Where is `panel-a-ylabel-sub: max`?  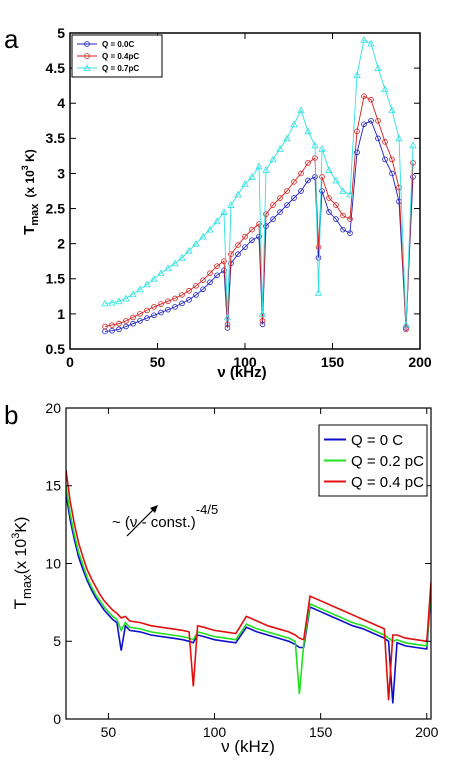
panel-a-ylabel-sub: max is located at coordinates (35, 214).